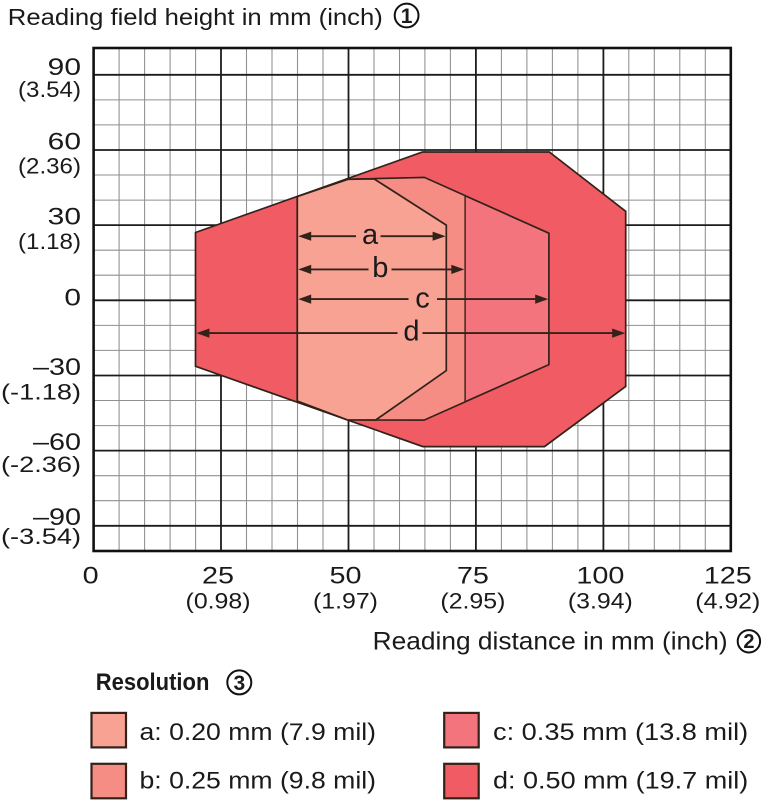 Image resolution: width=765 pixels, height=800 pixels. I want to click on svg-text: (2.95), so click(472, 601).